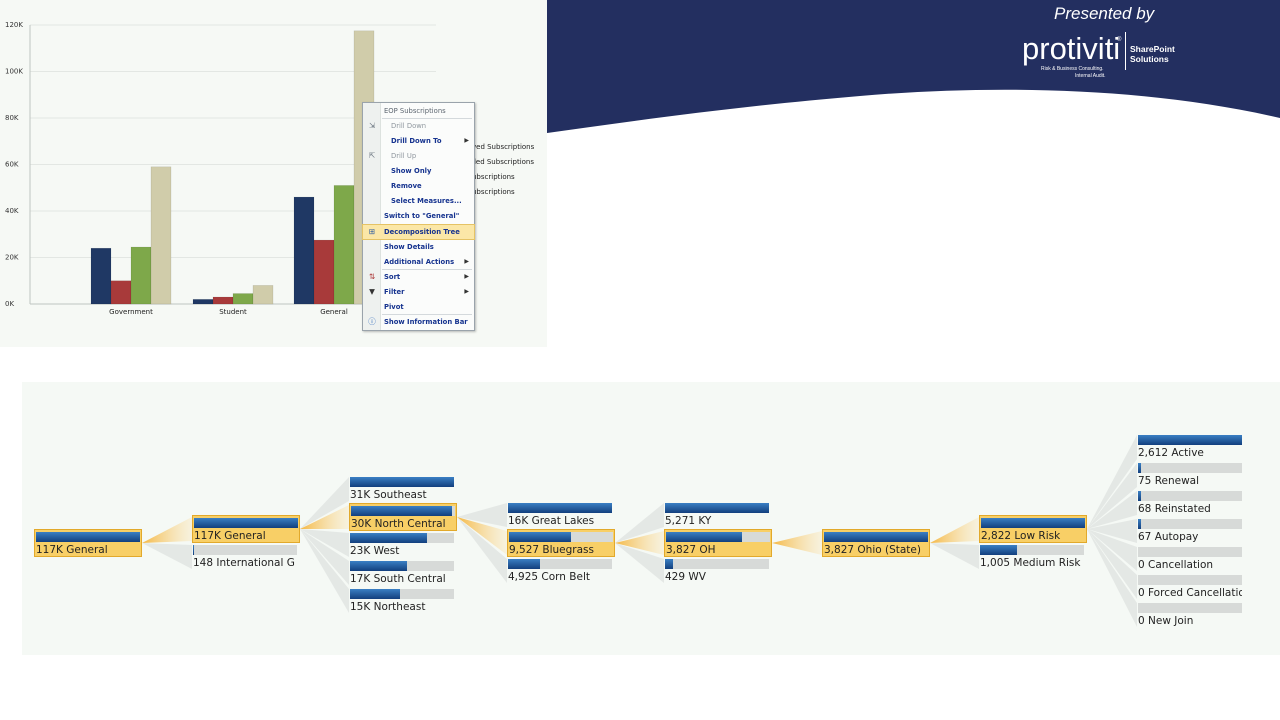 This screenshot has height=720, width=1280. I want to click on menu-item-switch-to-general: Switch to "General", so click(418, 216).